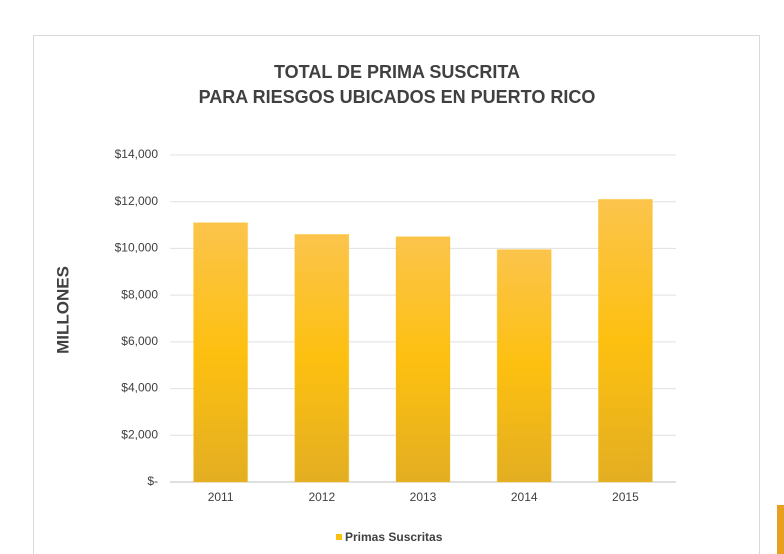 The height and width of the screenshot is (554, 784). What do you see at coordinates (780, 529) in the screenshot?
I see `edge-decoration` at bounding box center [780, 529].